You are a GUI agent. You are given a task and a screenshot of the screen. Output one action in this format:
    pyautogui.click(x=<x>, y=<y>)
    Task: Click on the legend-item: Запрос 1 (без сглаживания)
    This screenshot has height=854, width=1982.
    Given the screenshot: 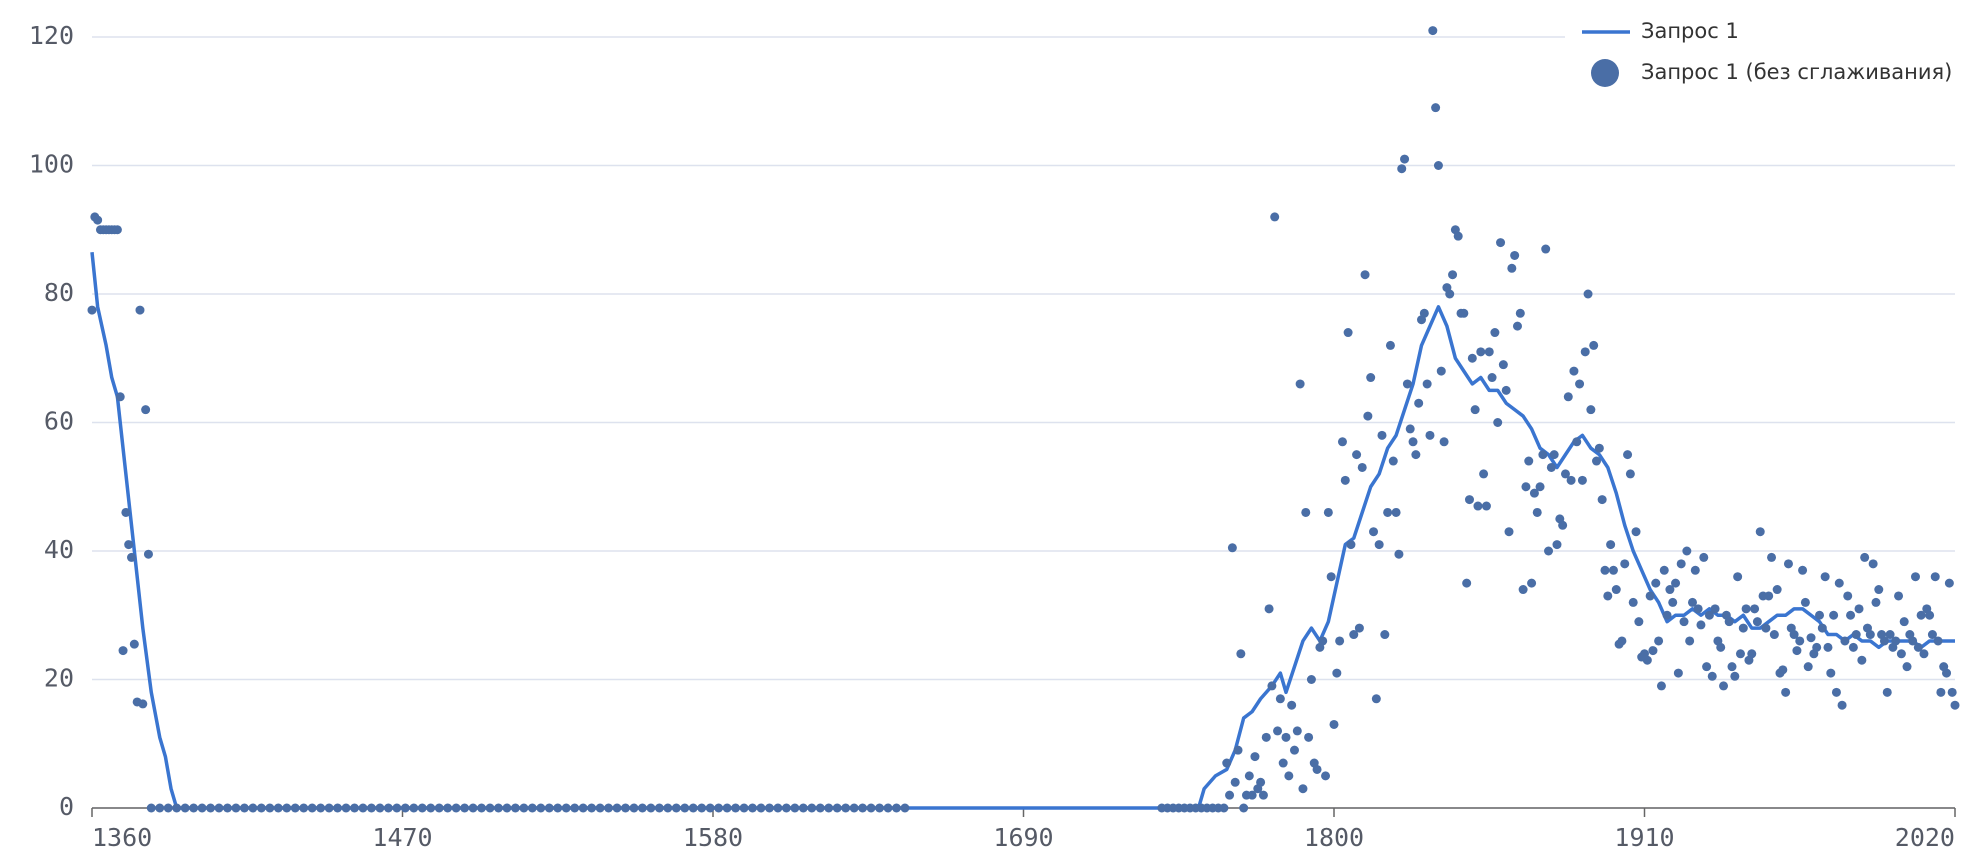 What is the action you would take?
    pyautogui.click(x=1771, y=73)
    